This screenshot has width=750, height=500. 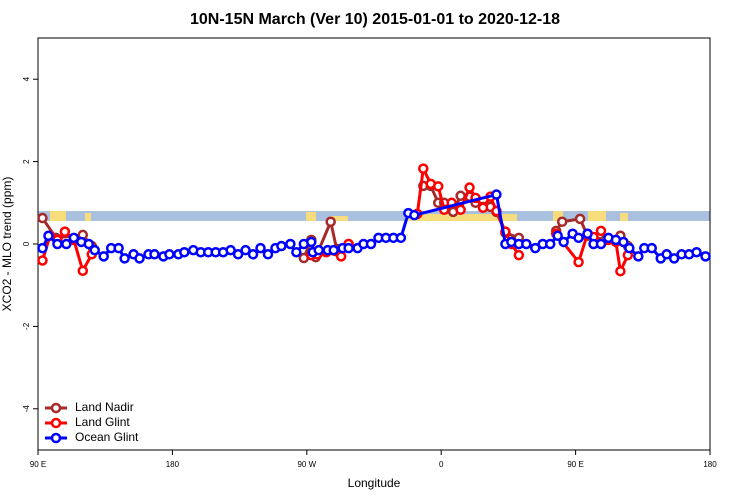 What do you see at coordinates (26, 78) in the screenshot?
I see `y-tick-label: 4` at bounding box center [26, 78].